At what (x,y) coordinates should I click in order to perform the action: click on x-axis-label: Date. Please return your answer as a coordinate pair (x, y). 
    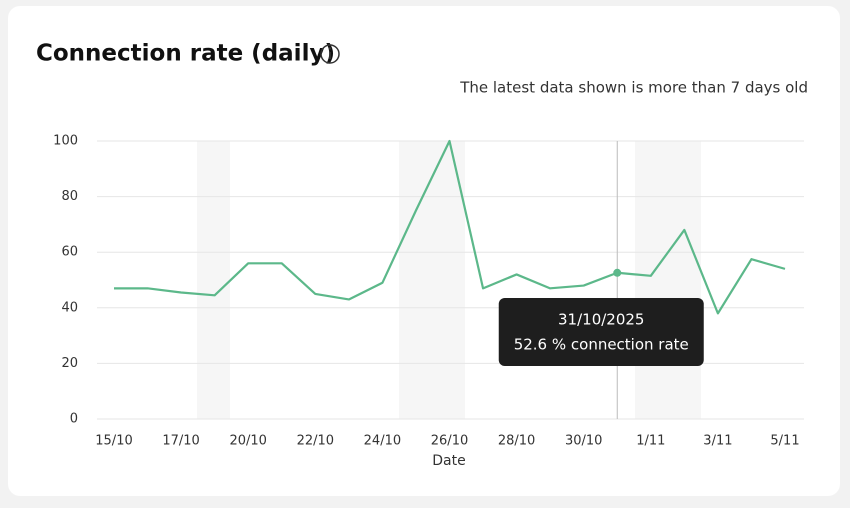
    Looking at the image, I should click on (448, 461).